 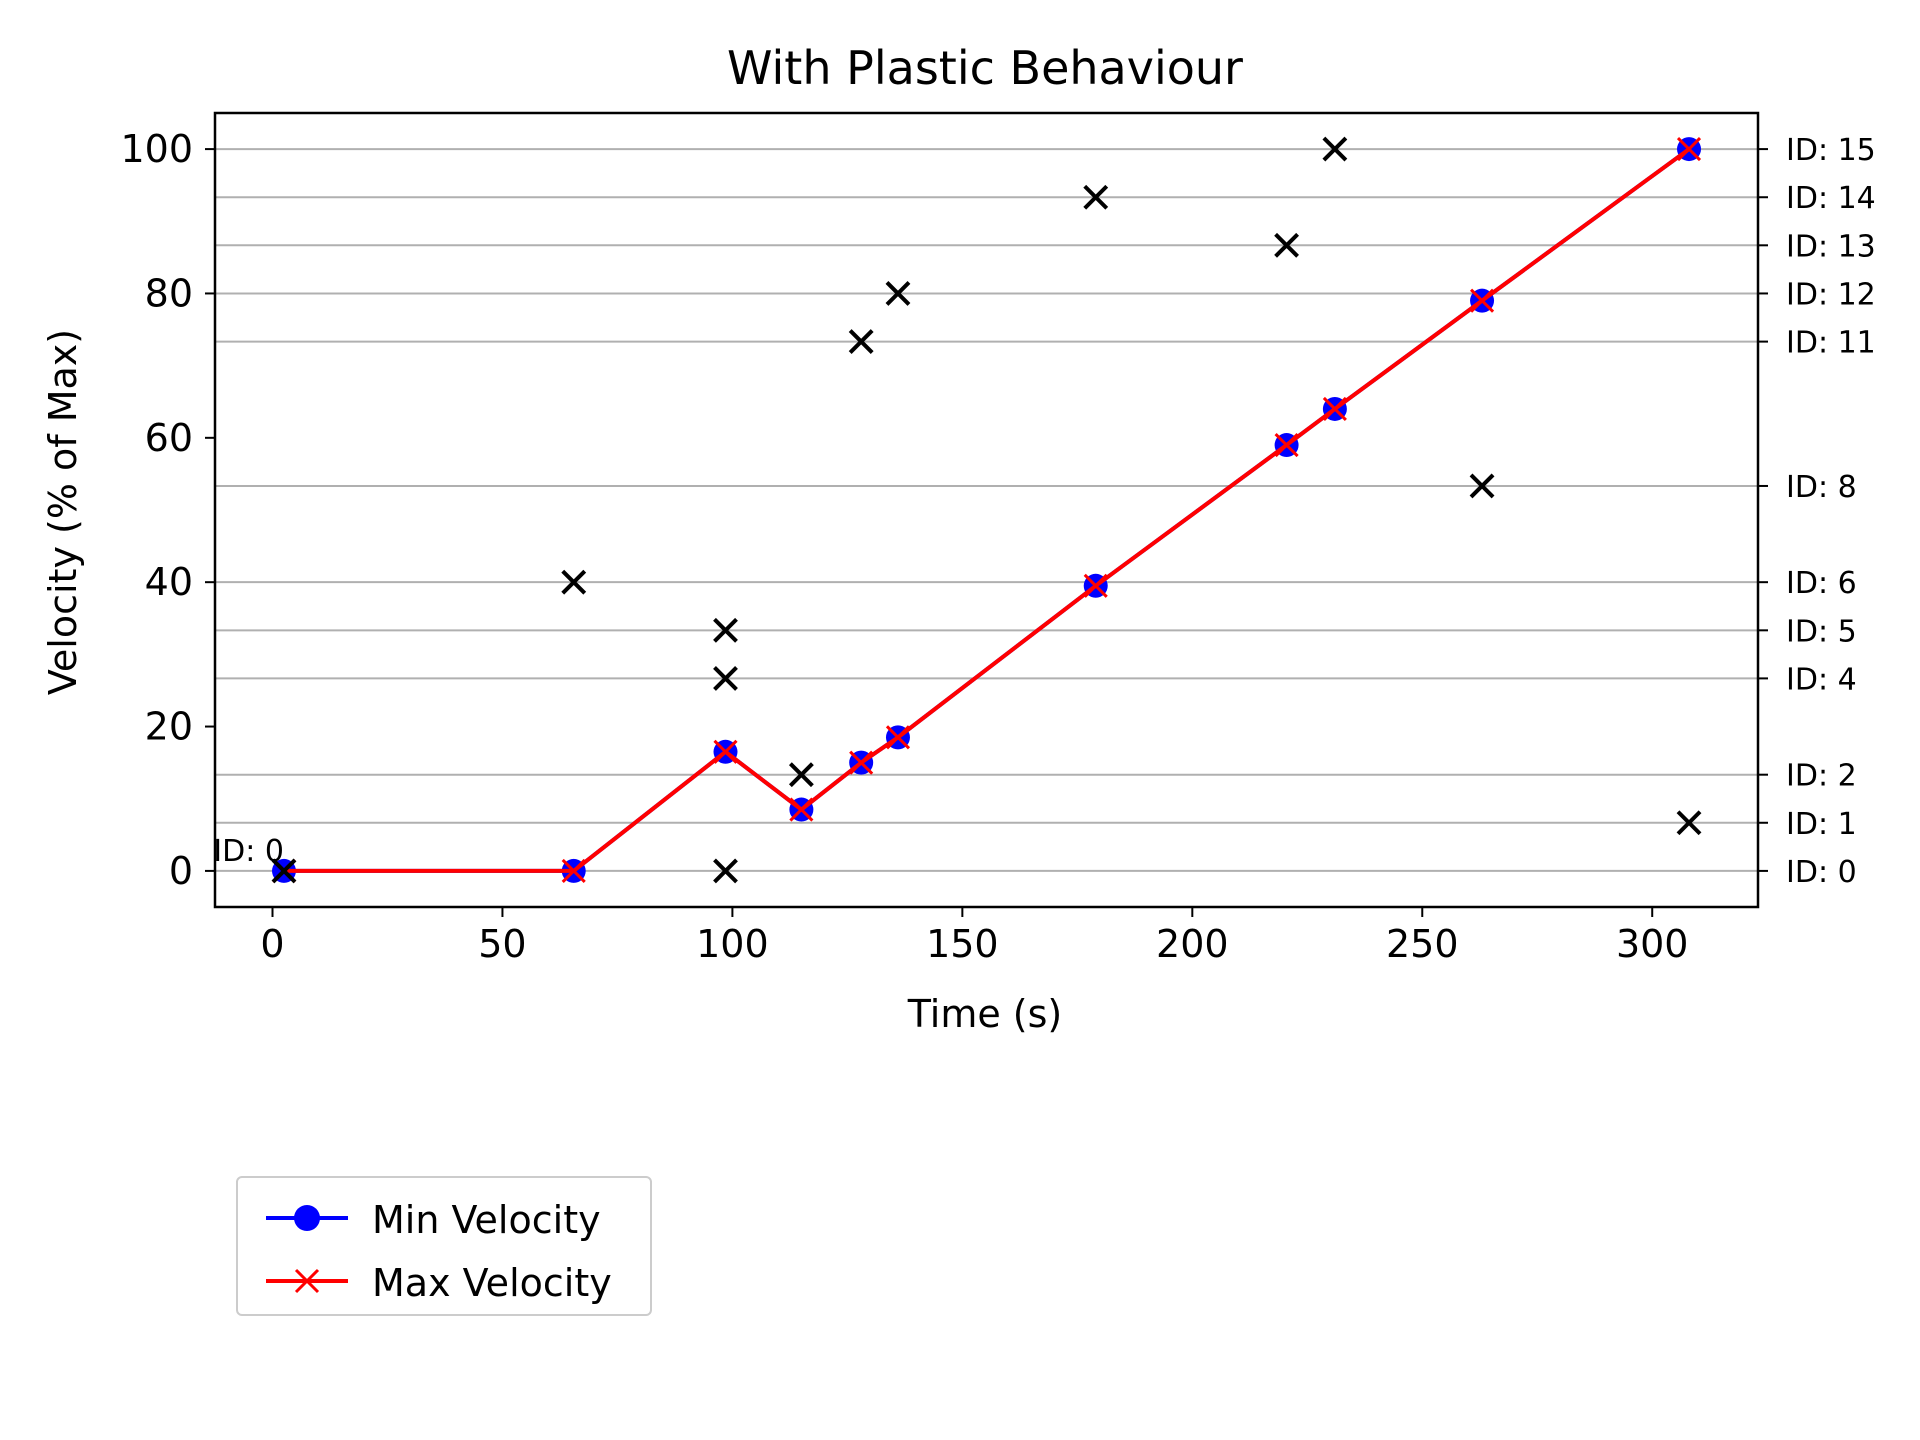 I want to click on right-tick-label: ID: 14, so click(x=1831, y=198).